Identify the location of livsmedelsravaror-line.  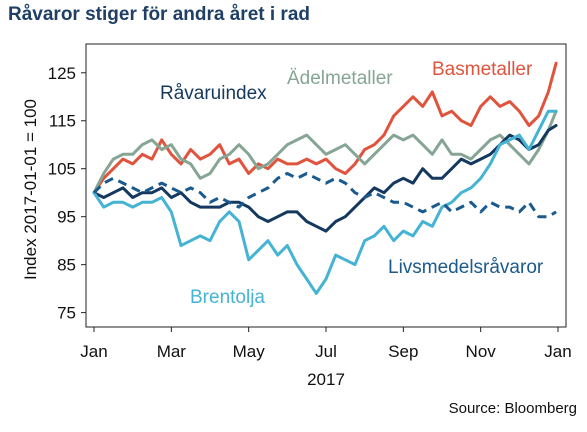
(324, 195).